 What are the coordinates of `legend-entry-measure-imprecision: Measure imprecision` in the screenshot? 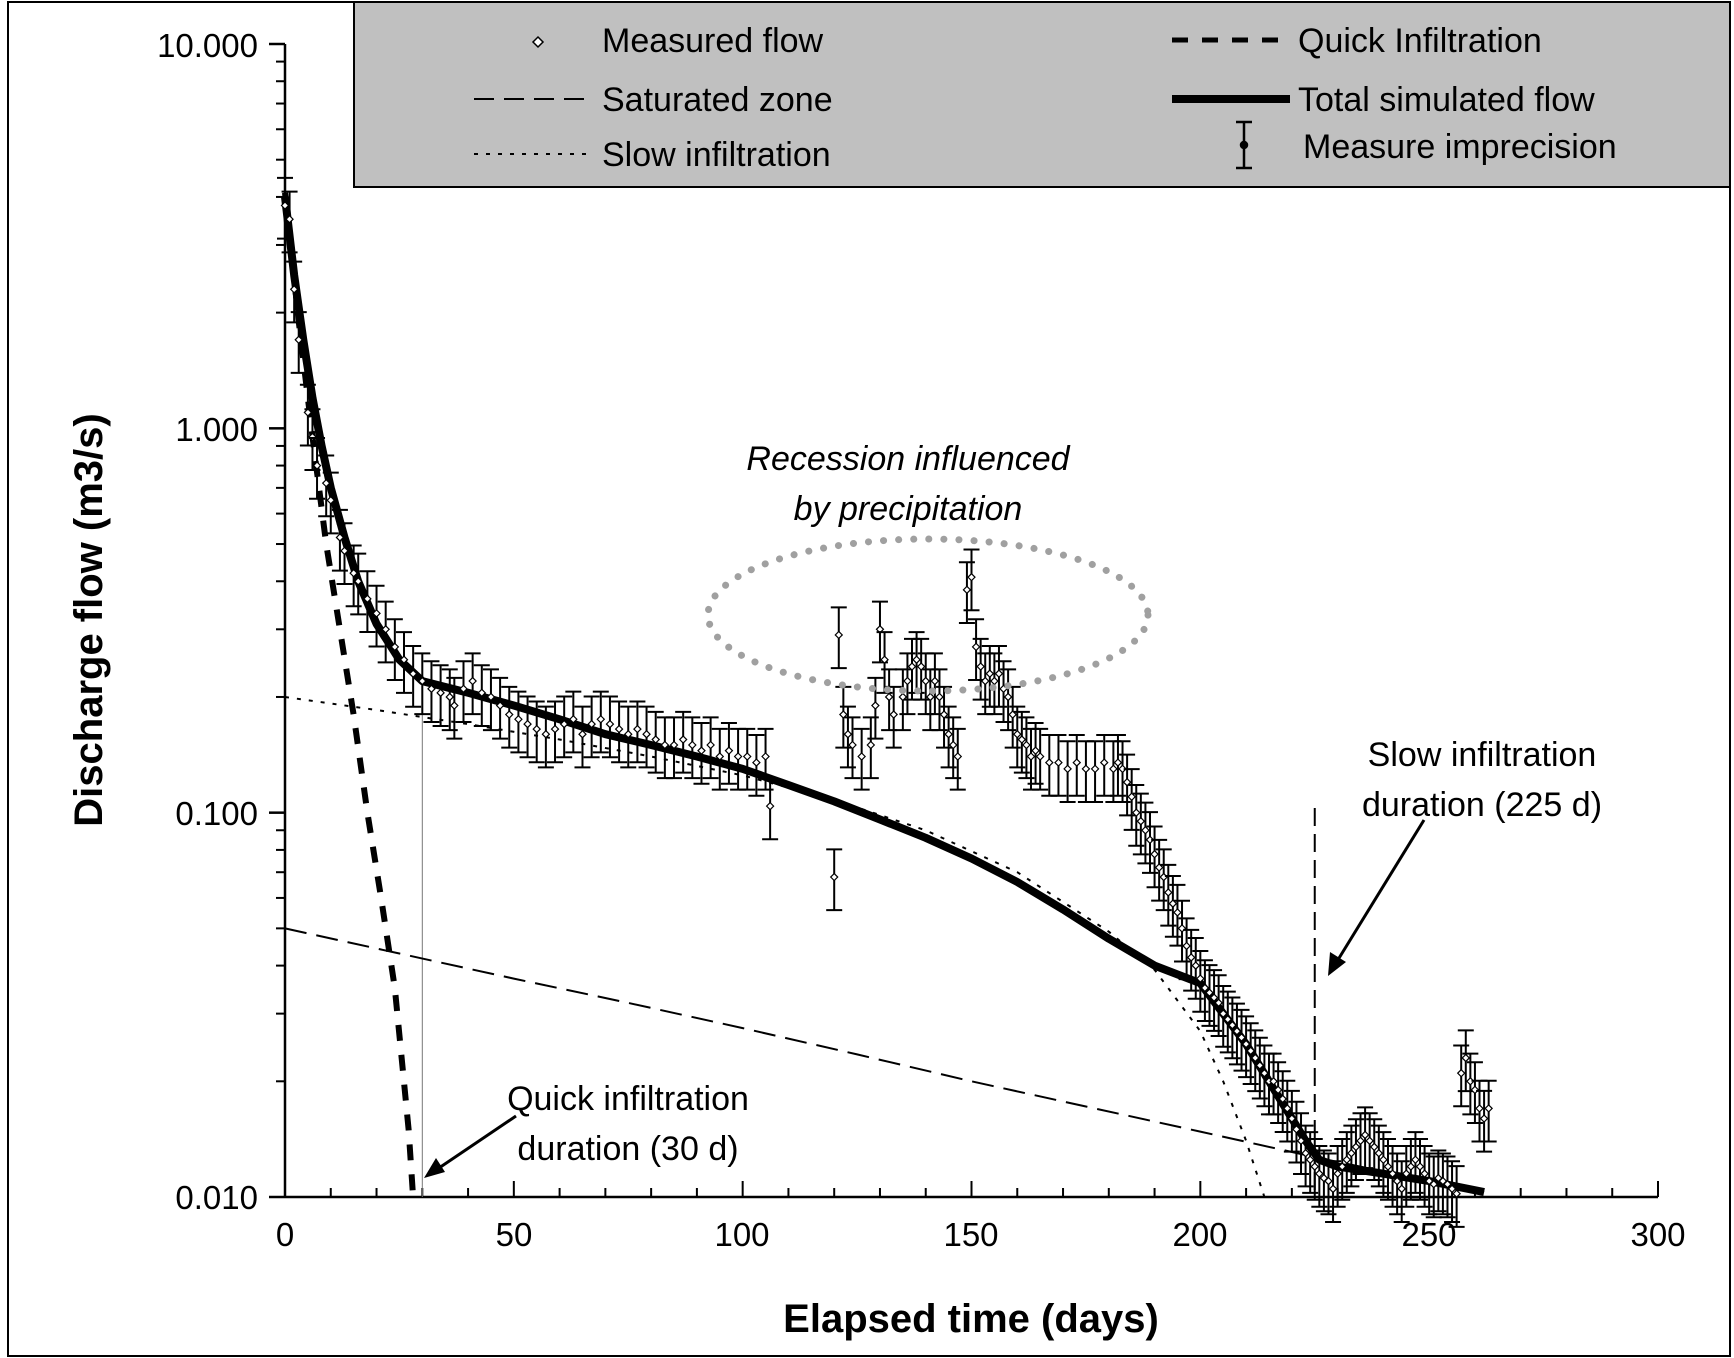 It's located at (1426, 145).